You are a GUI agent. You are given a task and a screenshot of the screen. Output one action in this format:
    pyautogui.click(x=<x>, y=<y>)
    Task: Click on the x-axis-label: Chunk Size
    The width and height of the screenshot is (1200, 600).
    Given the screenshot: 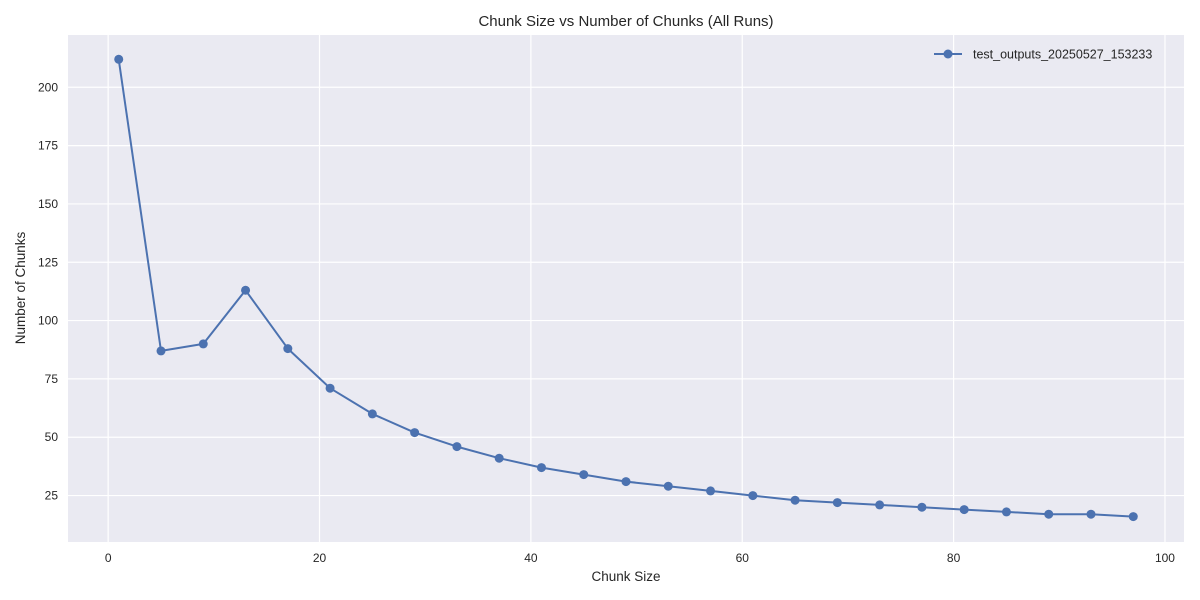 What is the action you would take?
    pyautogui.click(x=625, y=576)
    